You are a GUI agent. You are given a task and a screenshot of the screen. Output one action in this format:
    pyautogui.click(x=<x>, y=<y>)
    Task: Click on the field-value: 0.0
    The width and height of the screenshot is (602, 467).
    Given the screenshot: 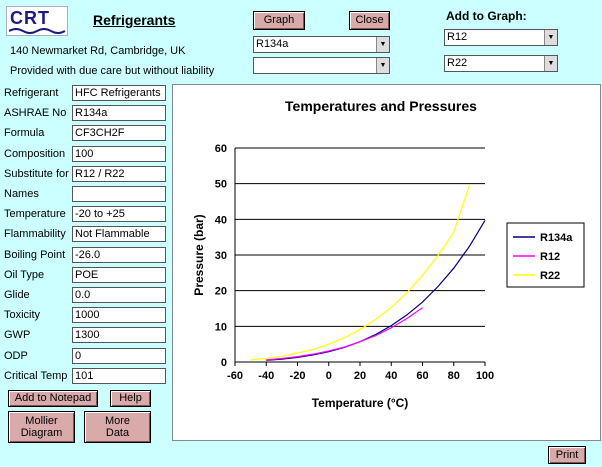 What is the action you would take?
    pyautogui.click(x=119, y=295)
    